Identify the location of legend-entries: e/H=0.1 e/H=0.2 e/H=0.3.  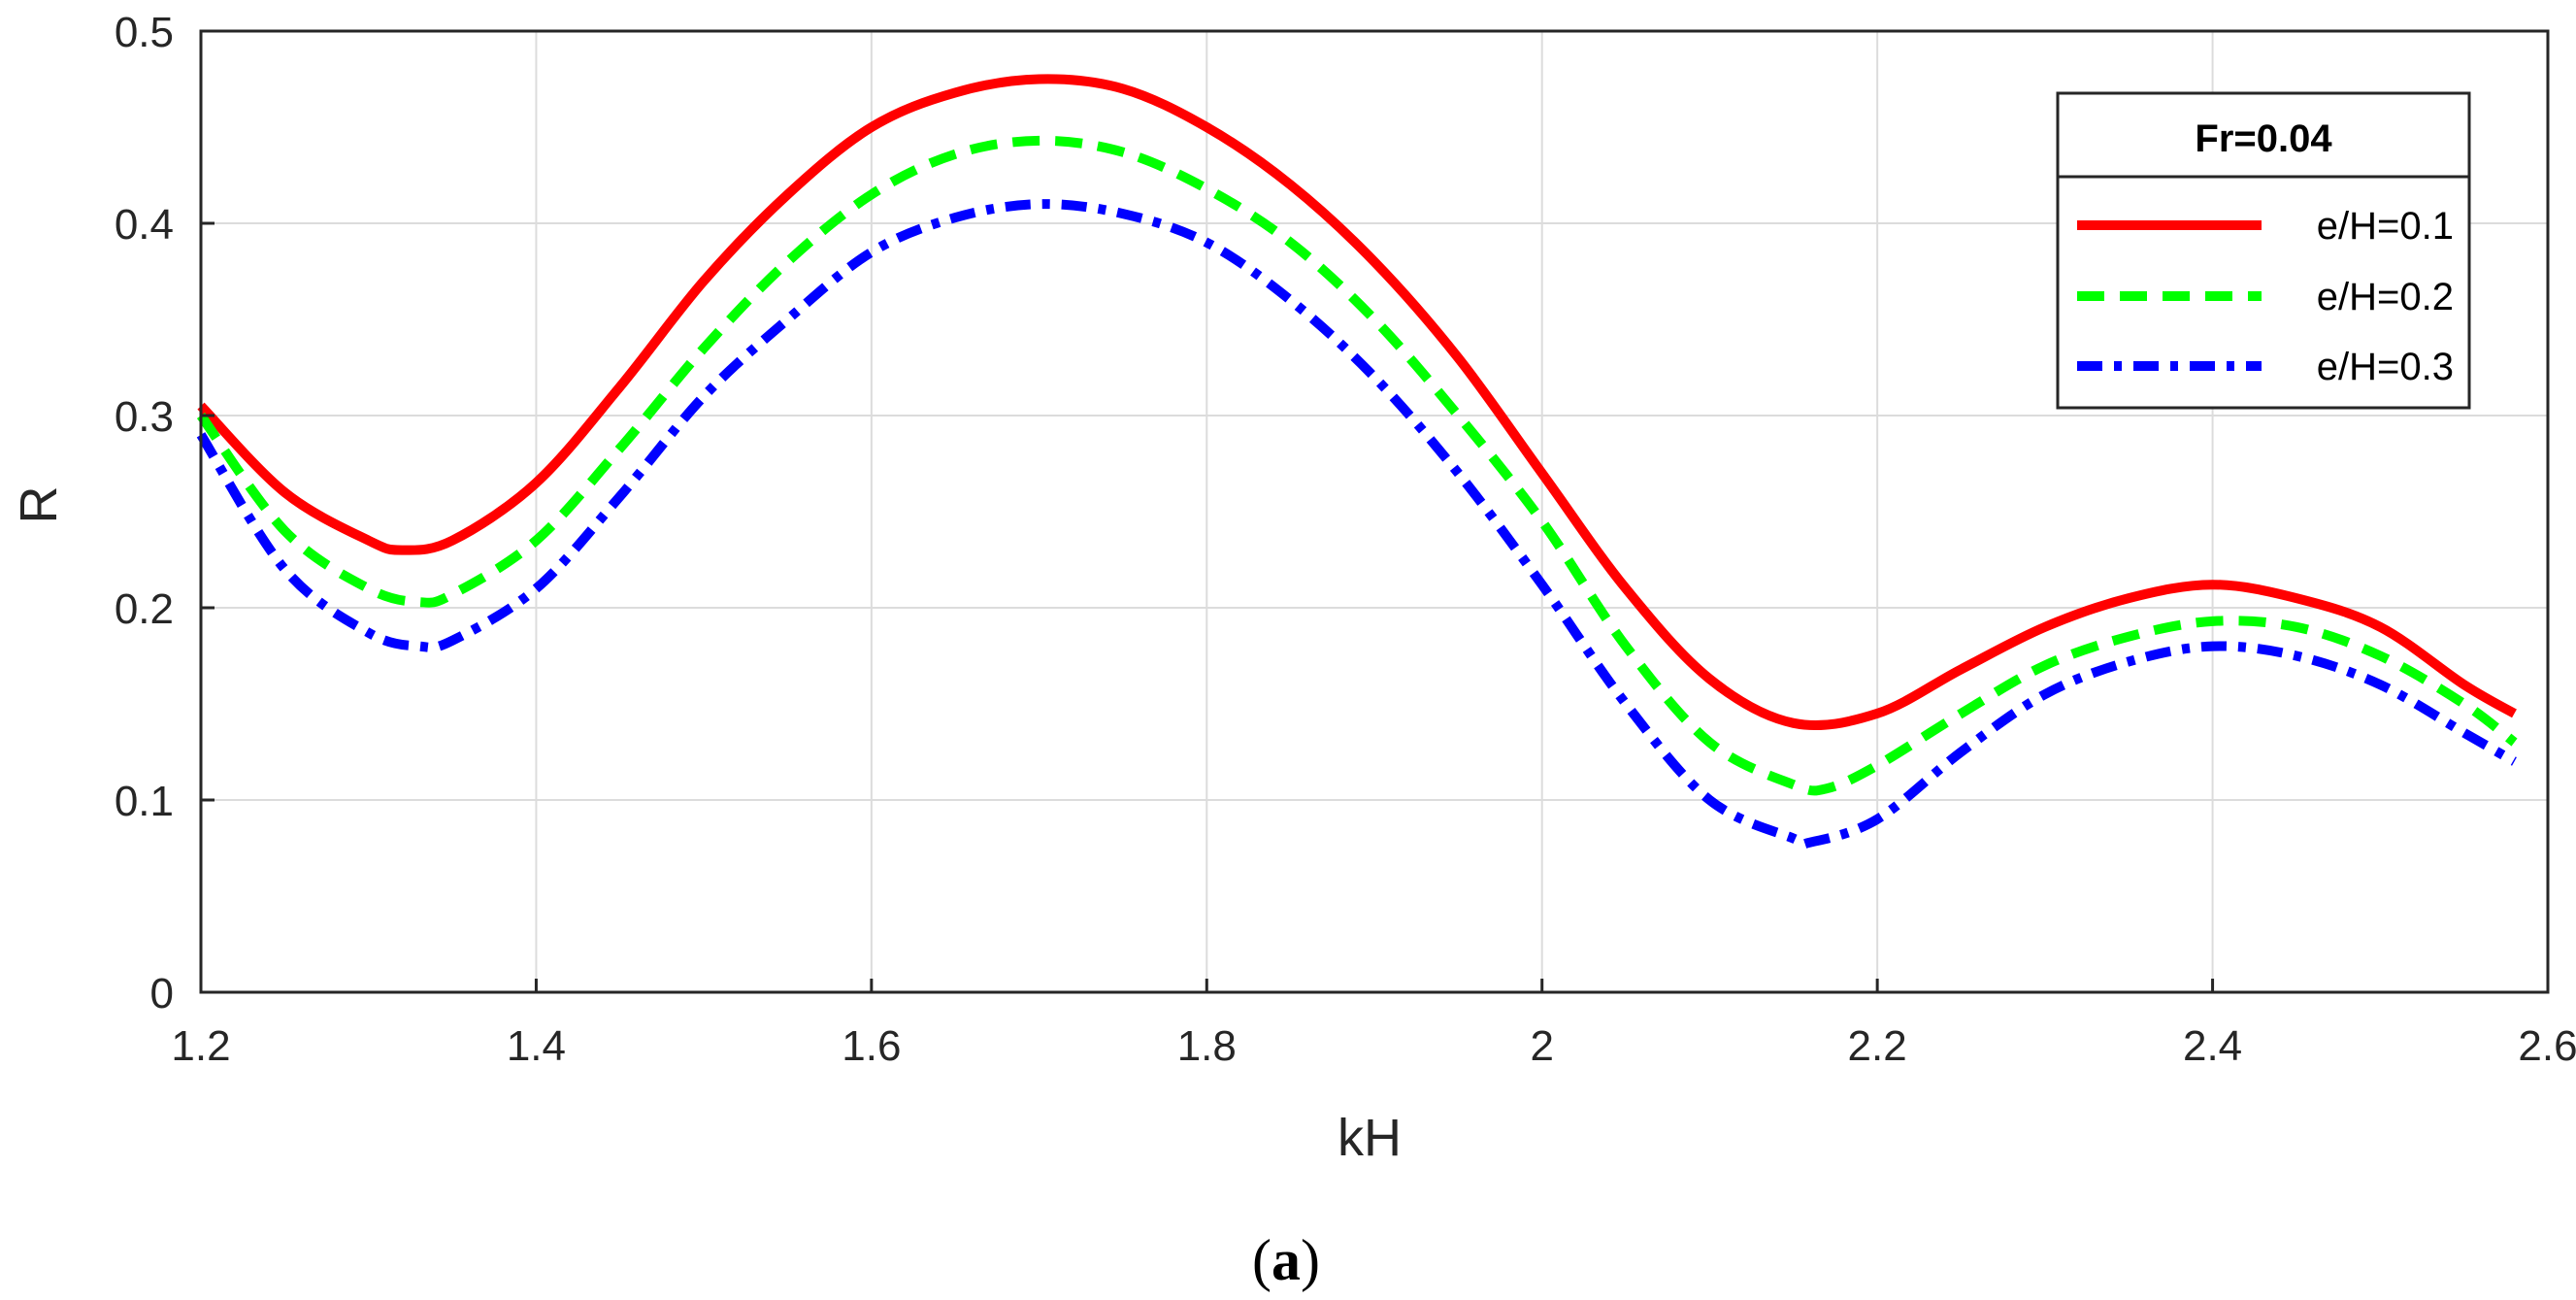
(2265, 296).